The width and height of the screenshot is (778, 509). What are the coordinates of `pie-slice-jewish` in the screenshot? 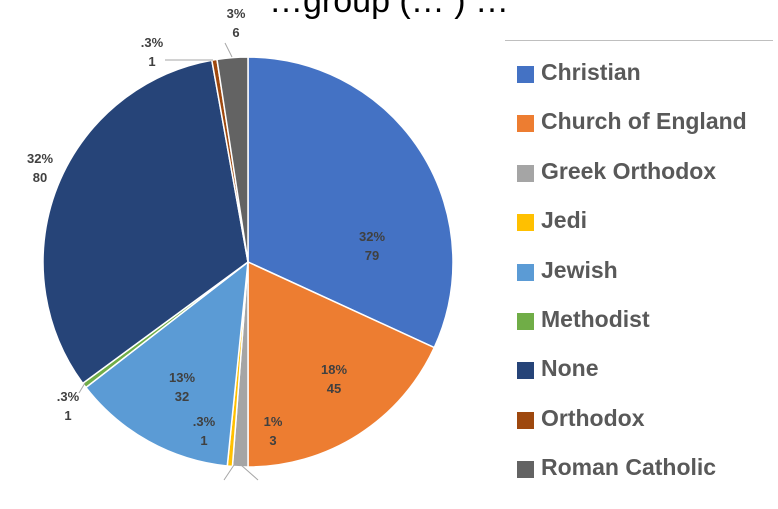 It's located at (166, 363).